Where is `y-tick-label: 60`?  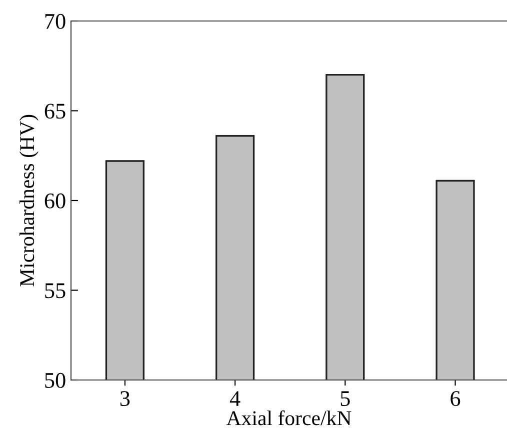 y-tick-label: 60 is located at coordinates (55, 200).